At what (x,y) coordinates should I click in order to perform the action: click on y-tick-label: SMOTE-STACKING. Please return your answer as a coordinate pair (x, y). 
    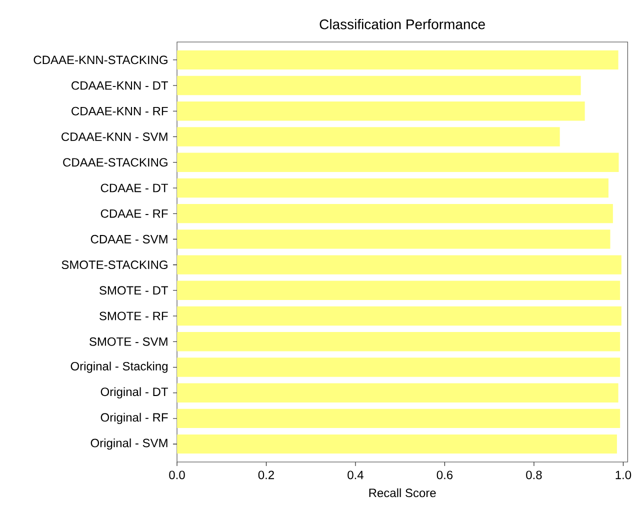
    Looking at the image, I should click on (115, 265).